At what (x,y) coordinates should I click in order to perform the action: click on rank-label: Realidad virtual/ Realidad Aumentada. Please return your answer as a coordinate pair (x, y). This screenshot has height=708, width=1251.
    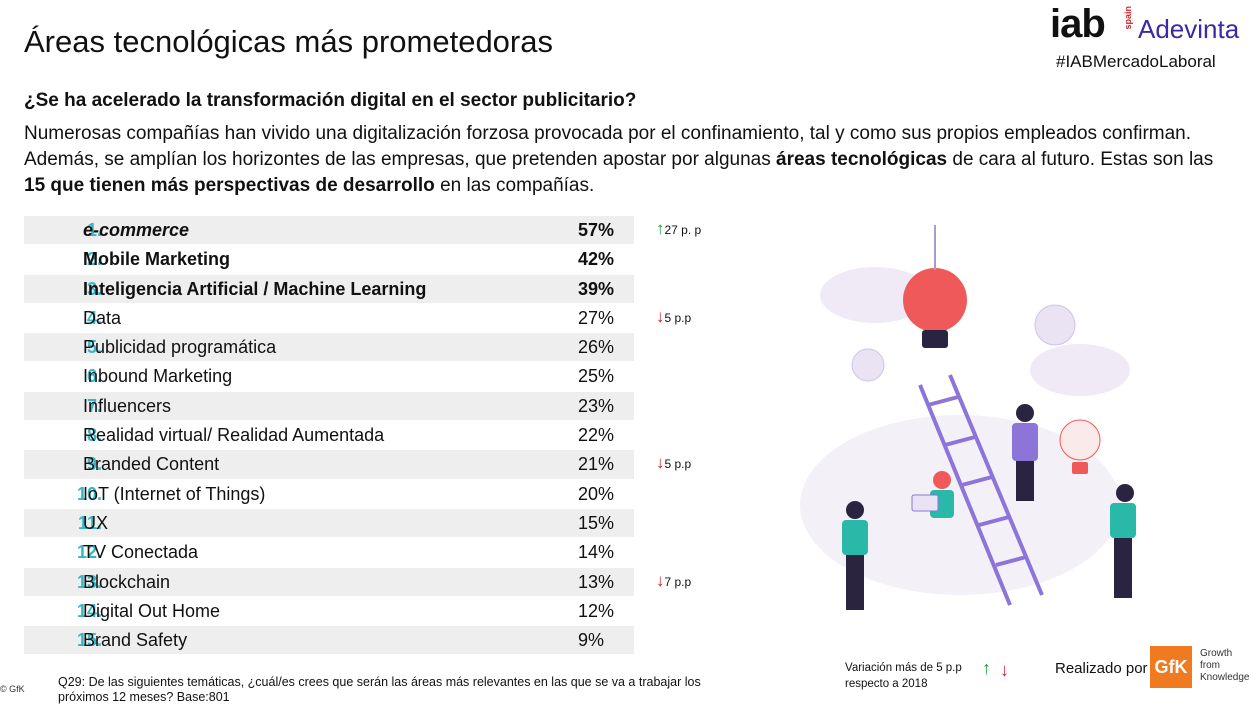
    Looking at the image, I should click on (234, 435).